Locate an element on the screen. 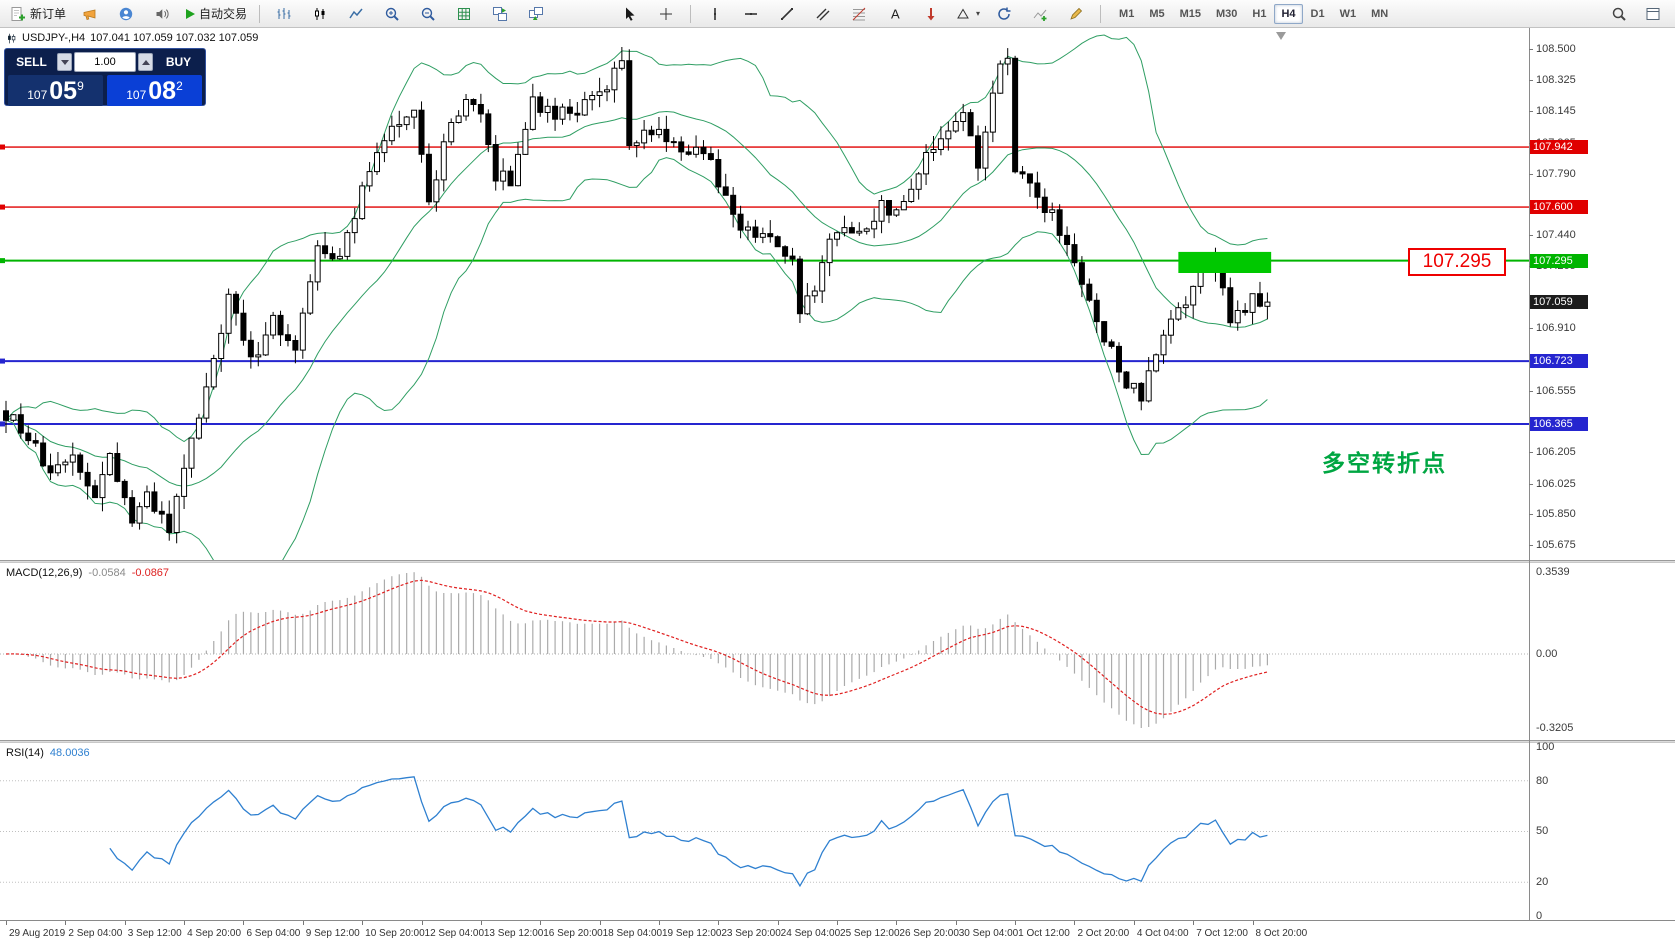  cursor-button is located at coordinates (630, 14).